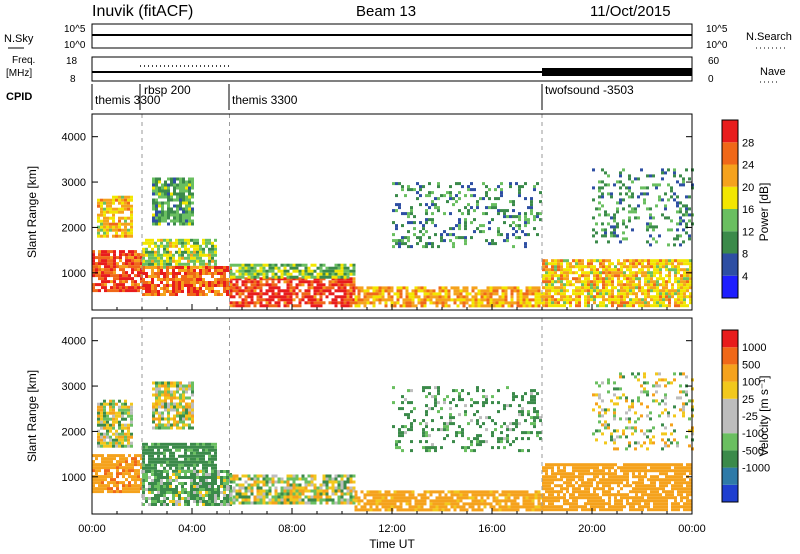  Describe the element at coordinates (23, 60) in the screenshot. I see `freq-left-label-1: Freq.` at that location.